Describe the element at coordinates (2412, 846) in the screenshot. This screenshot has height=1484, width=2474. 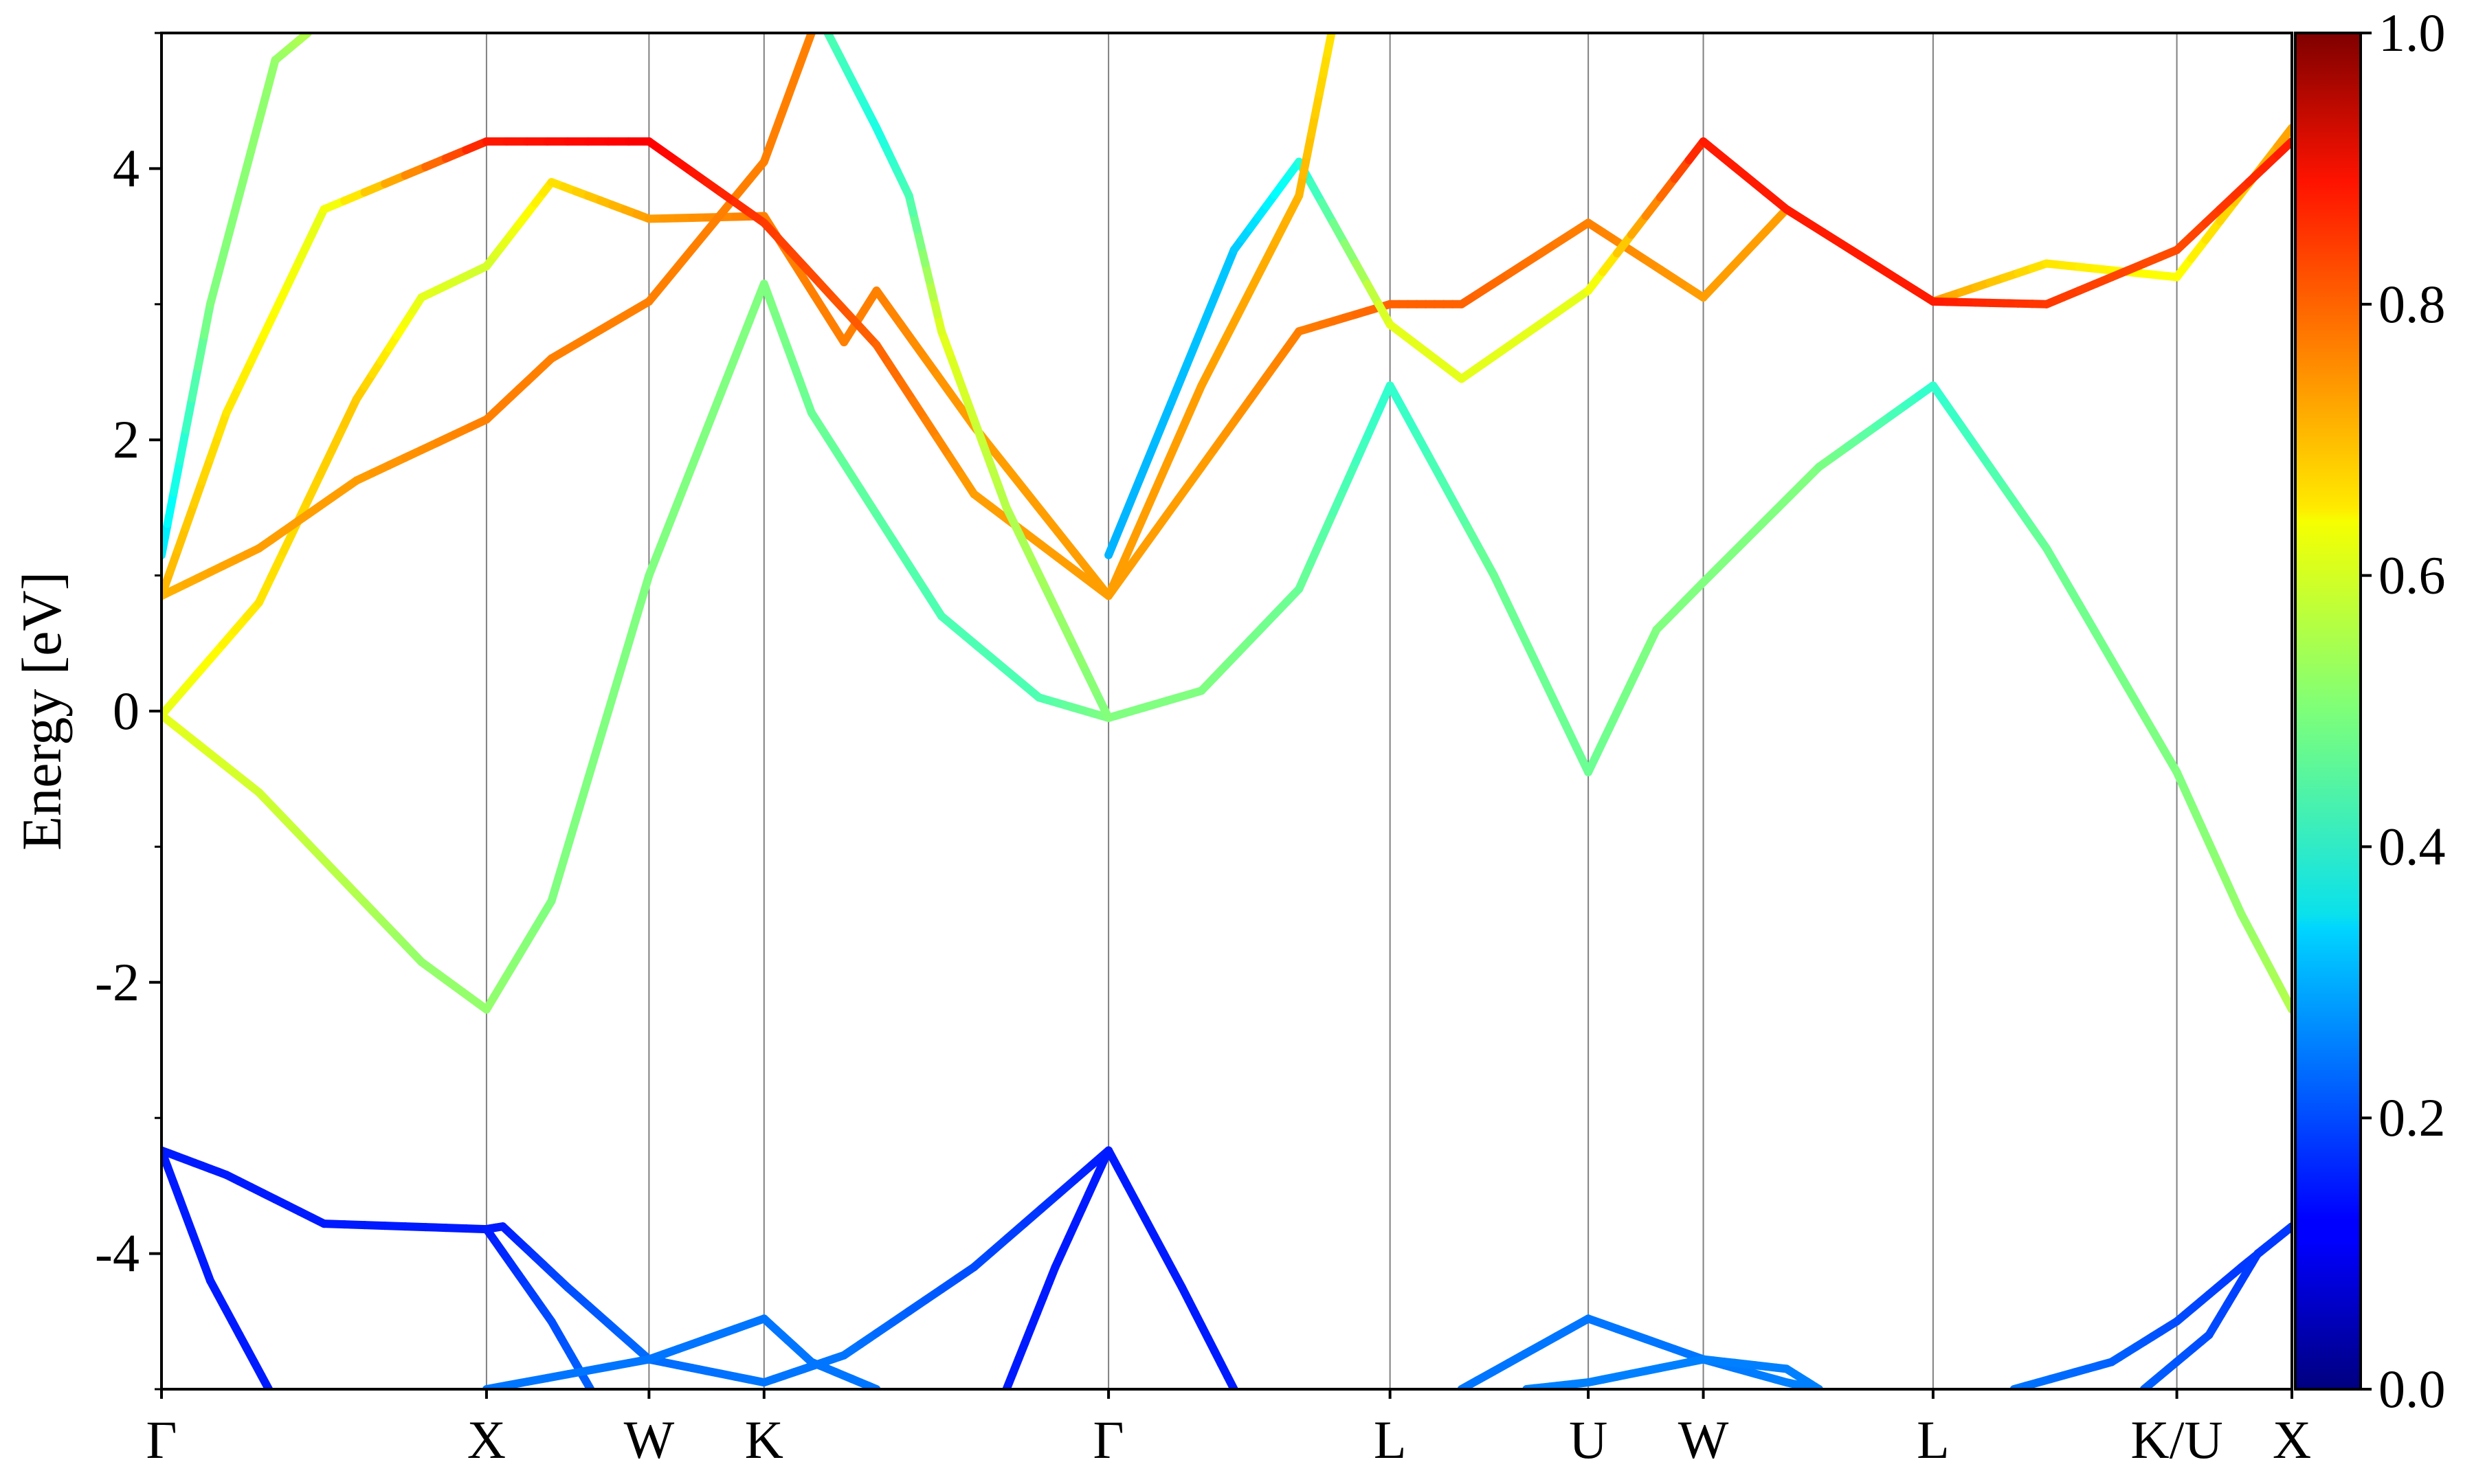
I see `colorbar-tick-label: 0.4` at that location.